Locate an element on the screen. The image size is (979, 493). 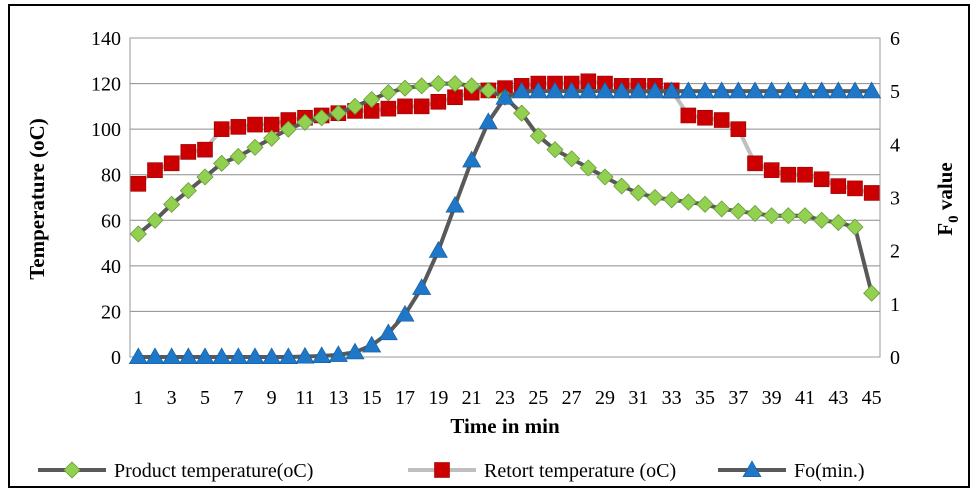
y2-title-tail: value is located at coordinates (945, 186).